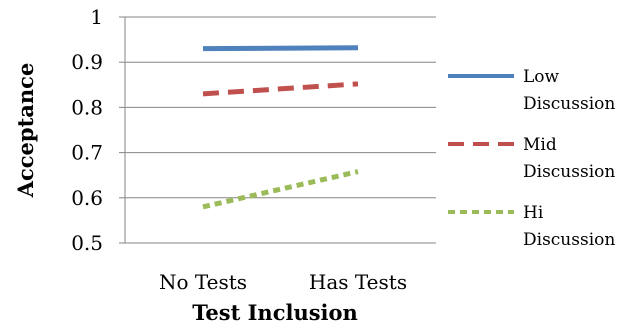  I want to click on x-axis-title: Test Inclusion, so click(275, 312).